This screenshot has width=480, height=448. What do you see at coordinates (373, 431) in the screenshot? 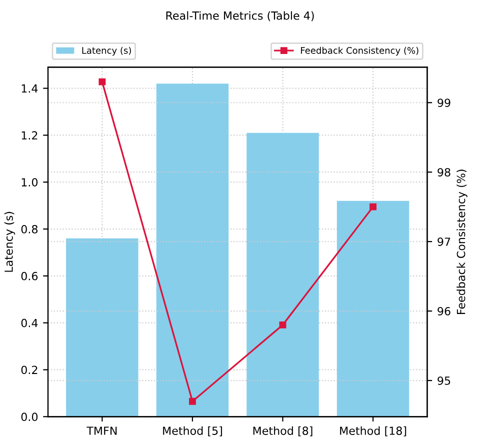
I see `x-tick-label: Method [18]` at bounding box center [373, 431].